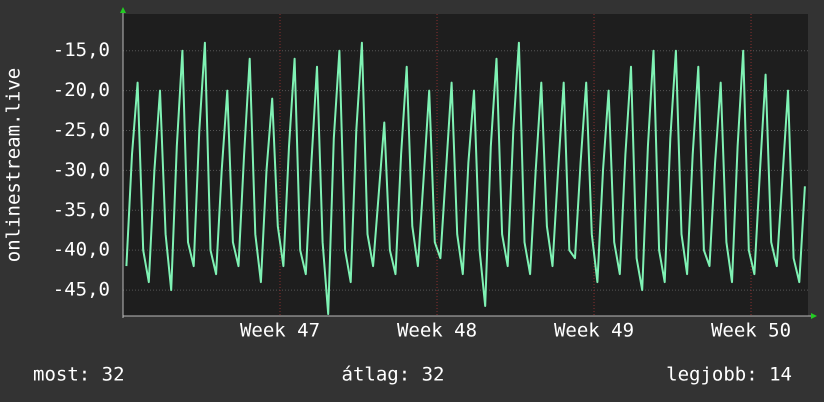  Describe the element at coordinates (79, 375) in the screenshot. I see `footer-current: most: 32` at that location.